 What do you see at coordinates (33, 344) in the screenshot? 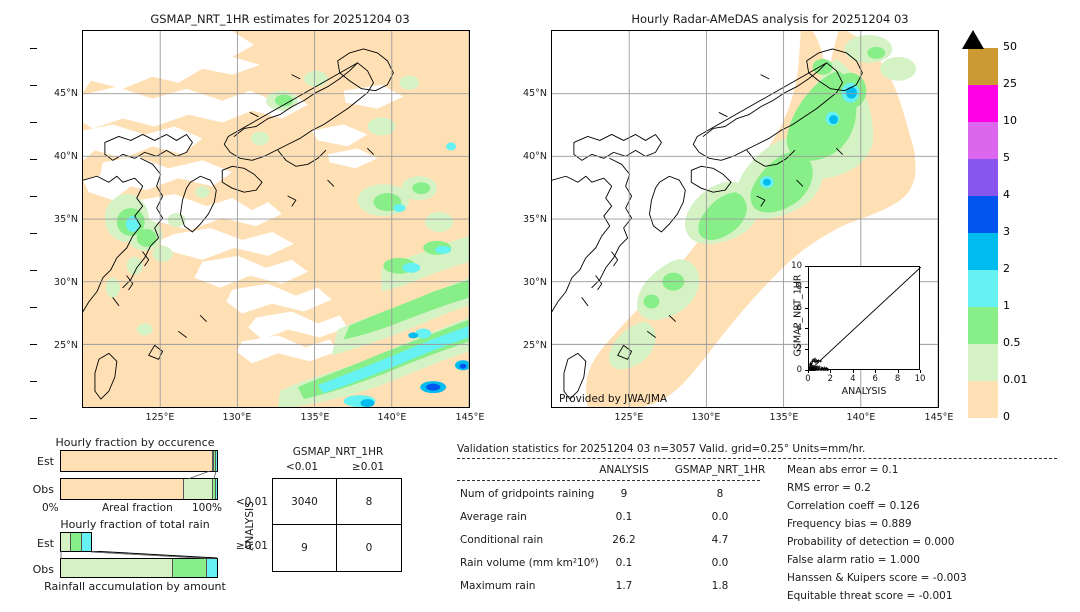
I see `colorbar-tick-0.5` at bounding box center [33, 344].